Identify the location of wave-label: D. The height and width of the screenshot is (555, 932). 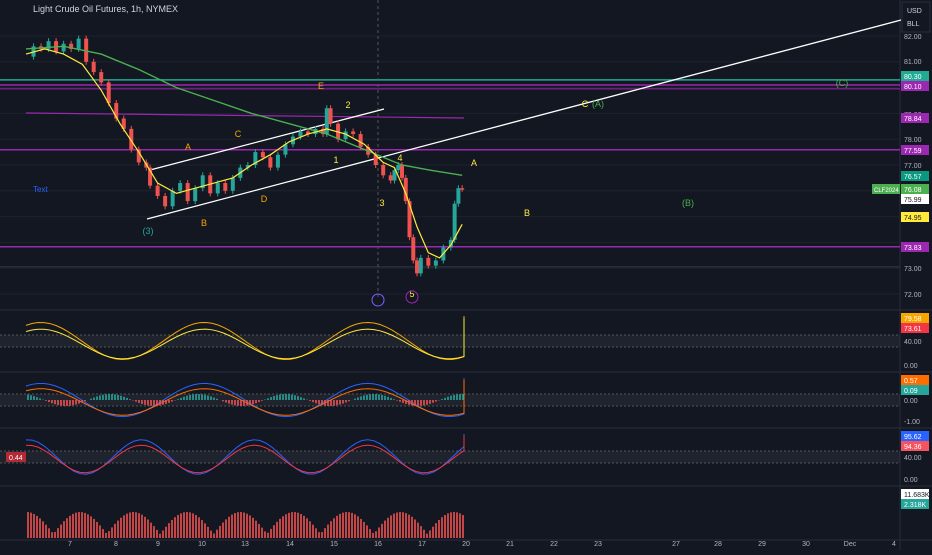
(264, 199).